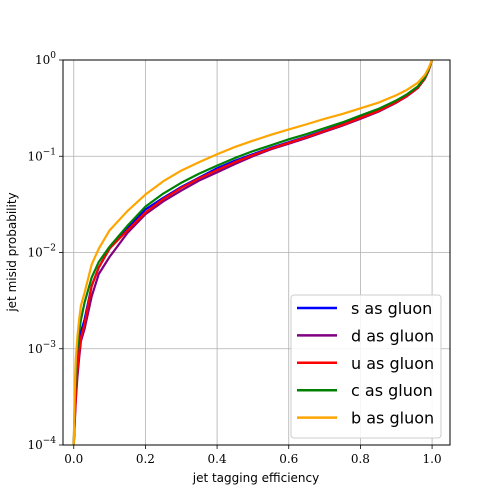  I want to click on legend-label-1: d as gluon, so click(392, 335).